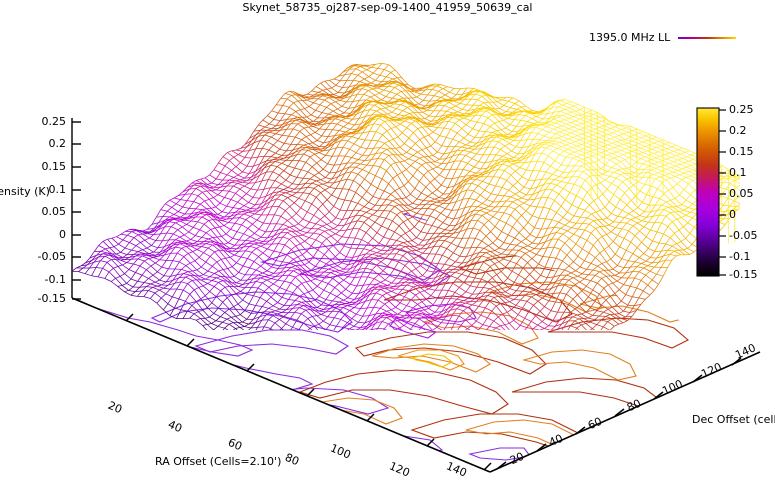 Image resolution: width=775 pixels, height=480 pixels. Describe the element at coordinates (741, 151) in the screenshot. I see `colorbar-tick-label-2: 0.15` at that location.